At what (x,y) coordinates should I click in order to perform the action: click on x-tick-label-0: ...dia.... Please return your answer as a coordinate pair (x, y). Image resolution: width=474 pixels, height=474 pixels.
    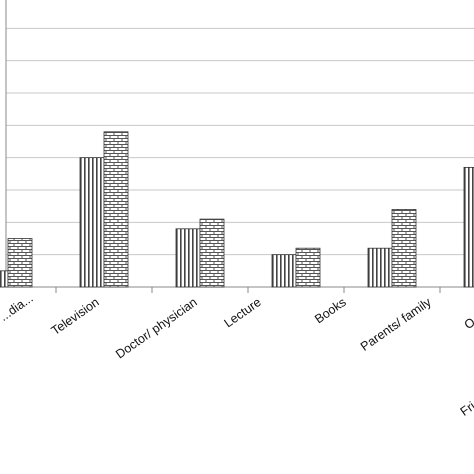
    Looking at the image, I should click on (18, 307).